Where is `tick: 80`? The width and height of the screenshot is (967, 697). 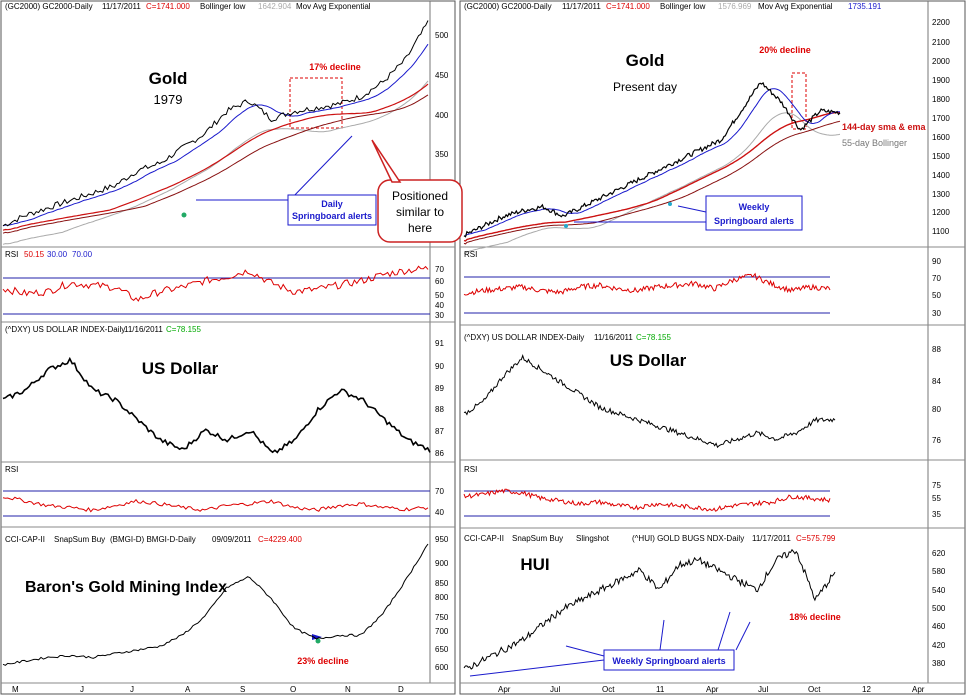
tick: 80 is located at coordinates (936, 409).